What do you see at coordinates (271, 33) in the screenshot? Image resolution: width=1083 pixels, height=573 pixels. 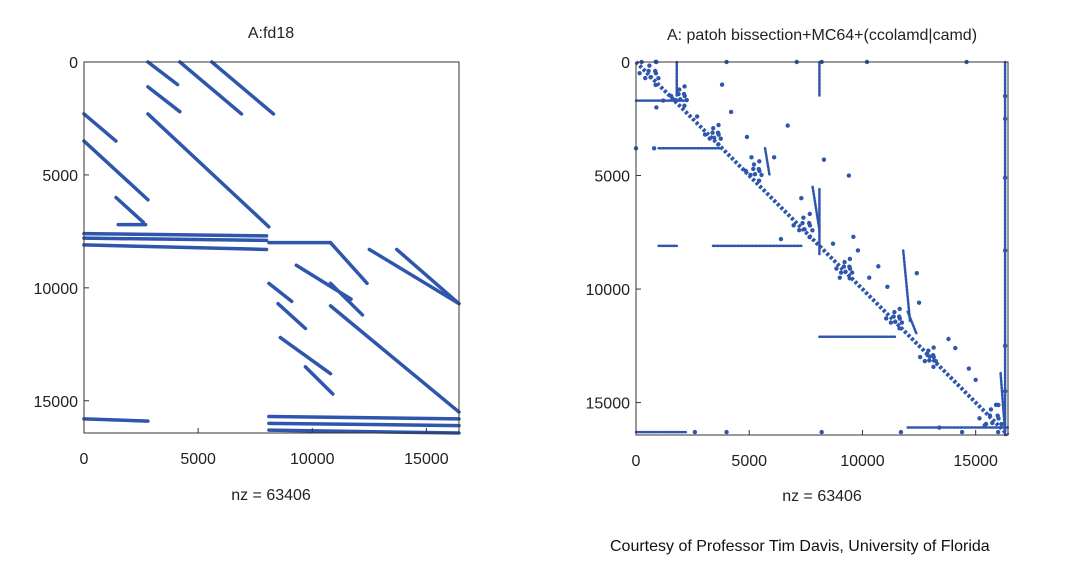 I see `plot-title: A:fd18` at bounding box center [271, 33].